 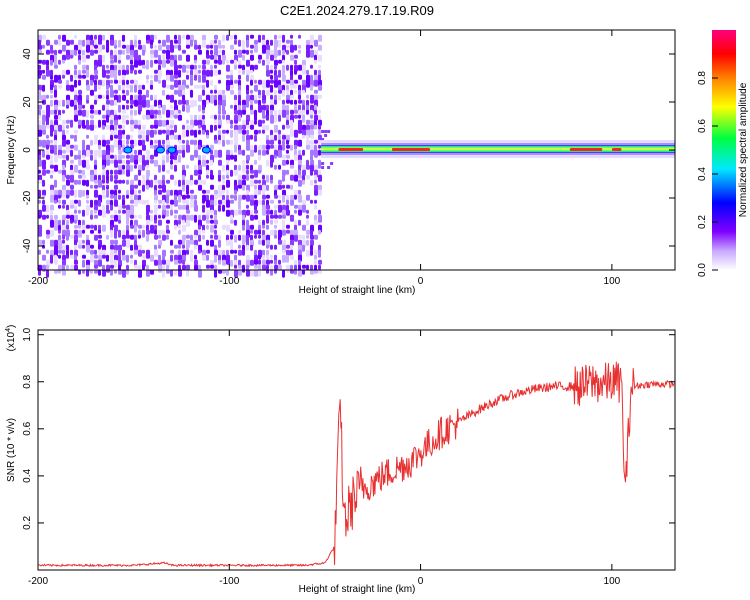 I want to click on heatmap-xlabel: Height of straight line (km), so click(x=357, y=290).